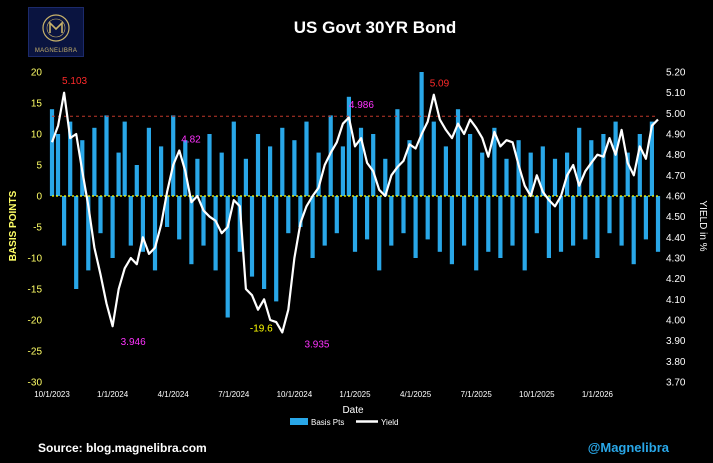 The height and width of the screenshot is (463, 713). I want to click on x-tick-label: 1/1/2025, so click(355, 394).